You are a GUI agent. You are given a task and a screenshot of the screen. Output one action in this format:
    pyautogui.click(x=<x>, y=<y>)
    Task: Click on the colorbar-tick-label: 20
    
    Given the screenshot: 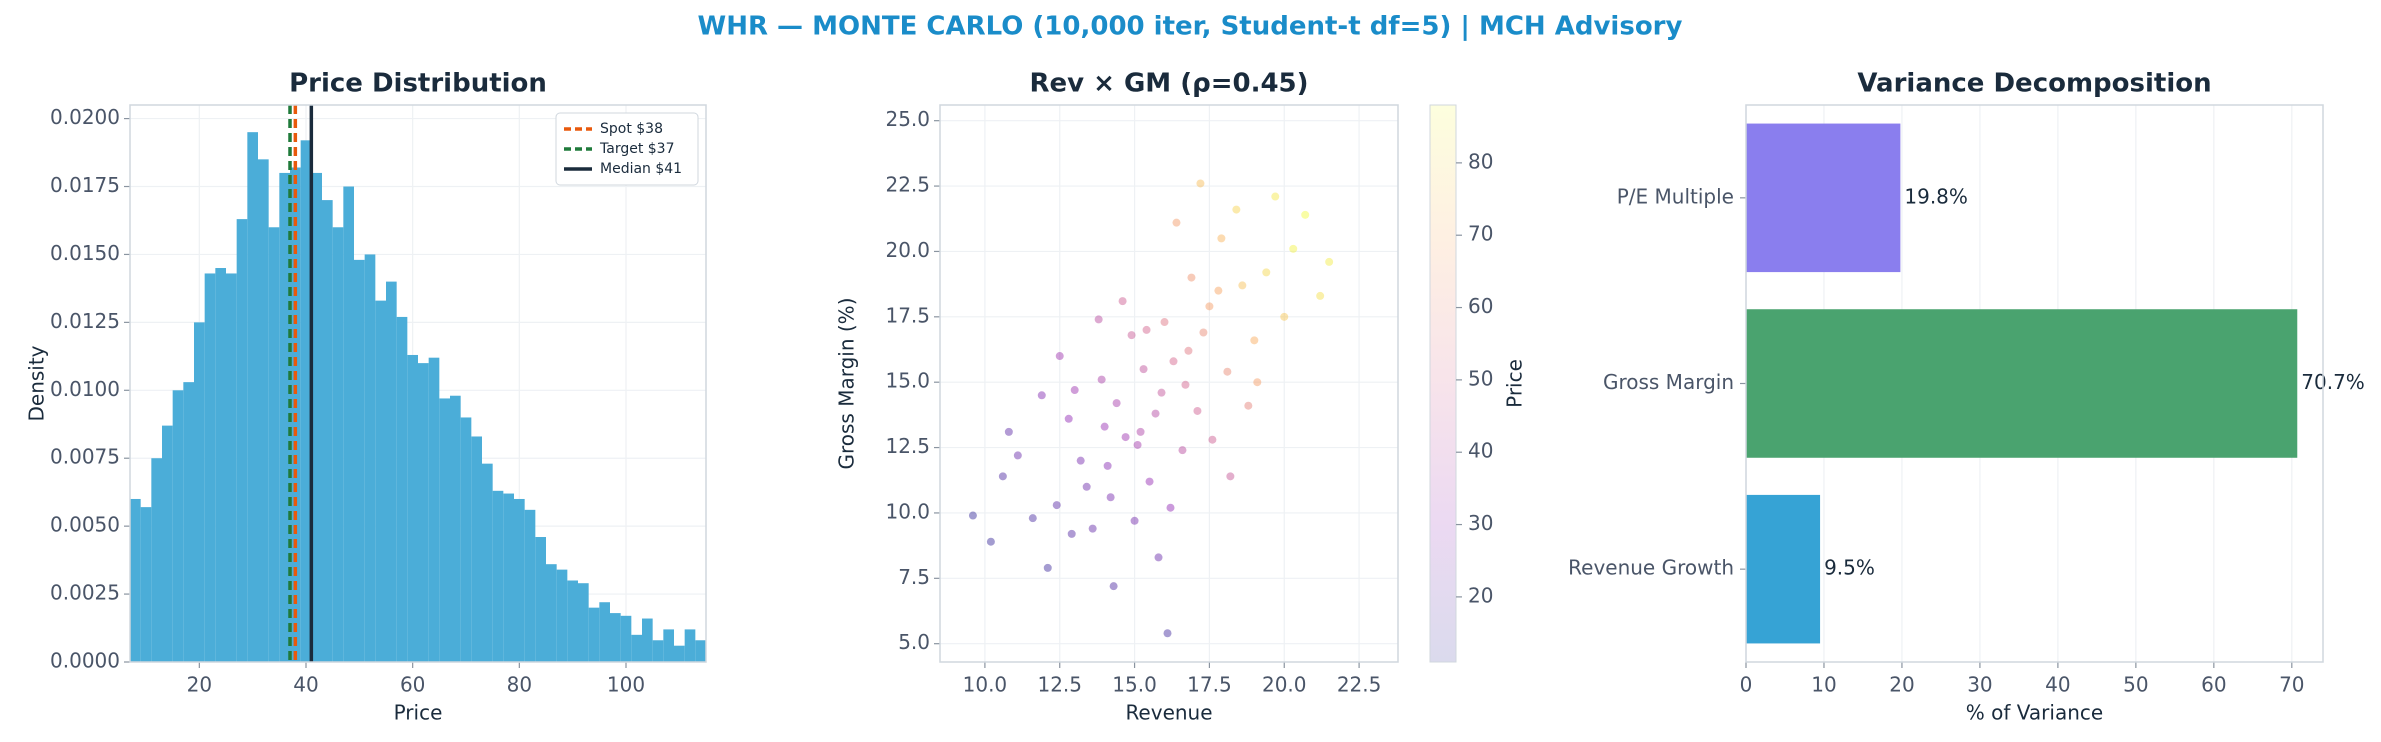 What is the action you would take?
    pyautogui.click(x=1480, y=595)
    